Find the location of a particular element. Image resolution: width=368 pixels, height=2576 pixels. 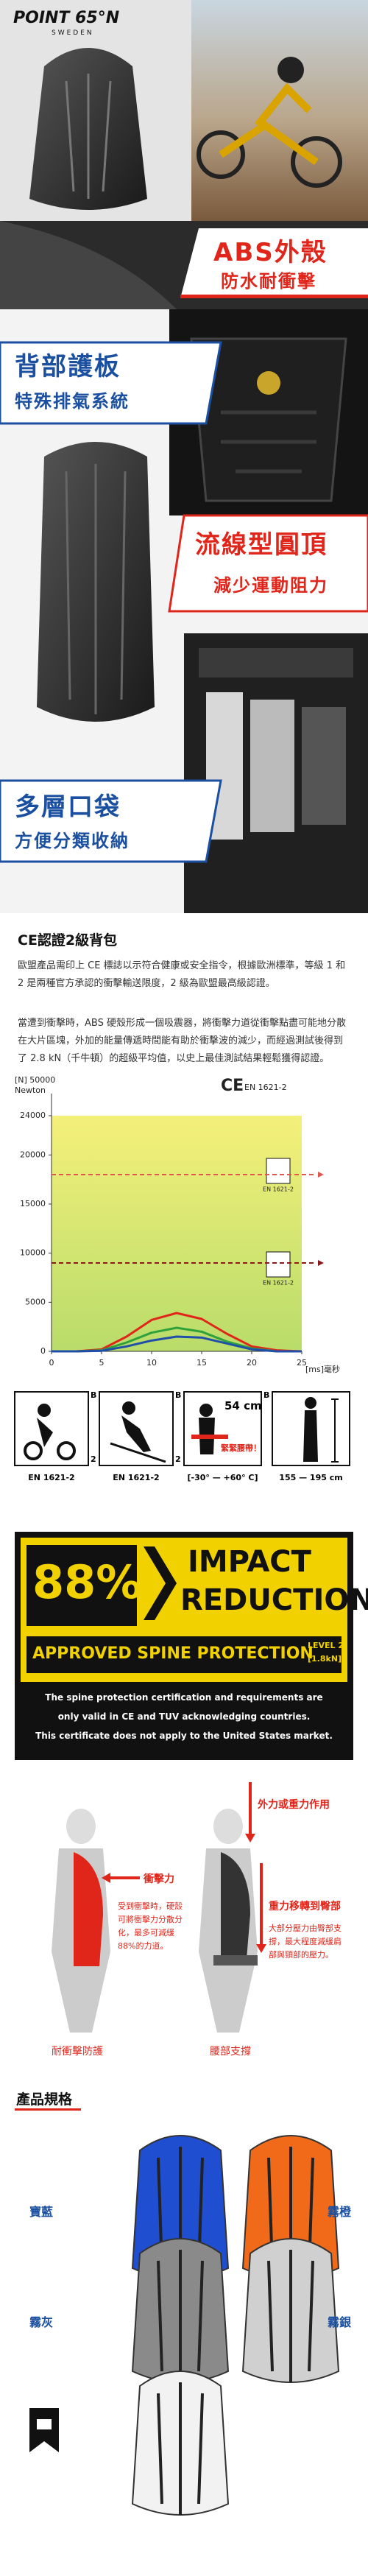

ce-mark: CE is located at coordinates (233, 1086).